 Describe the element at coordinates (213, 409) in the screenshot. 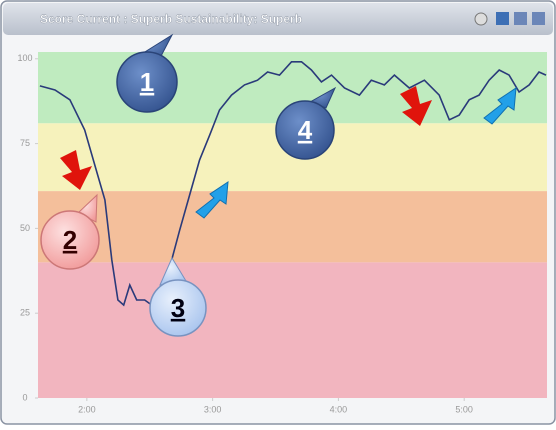

I see `x-tick-label: 3:00` at that location.